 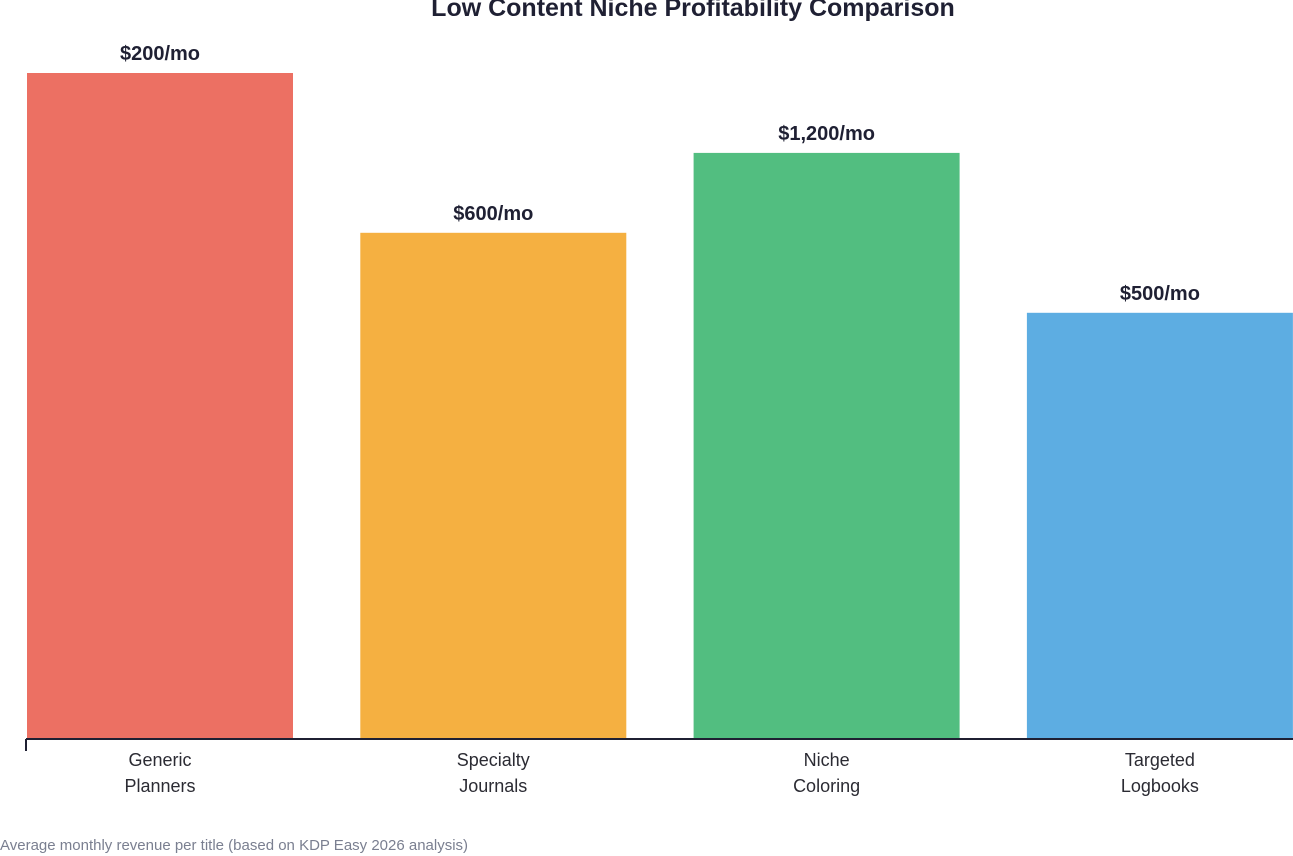 I want to click on category-label-line: Journals, so click(x=493, y=786).